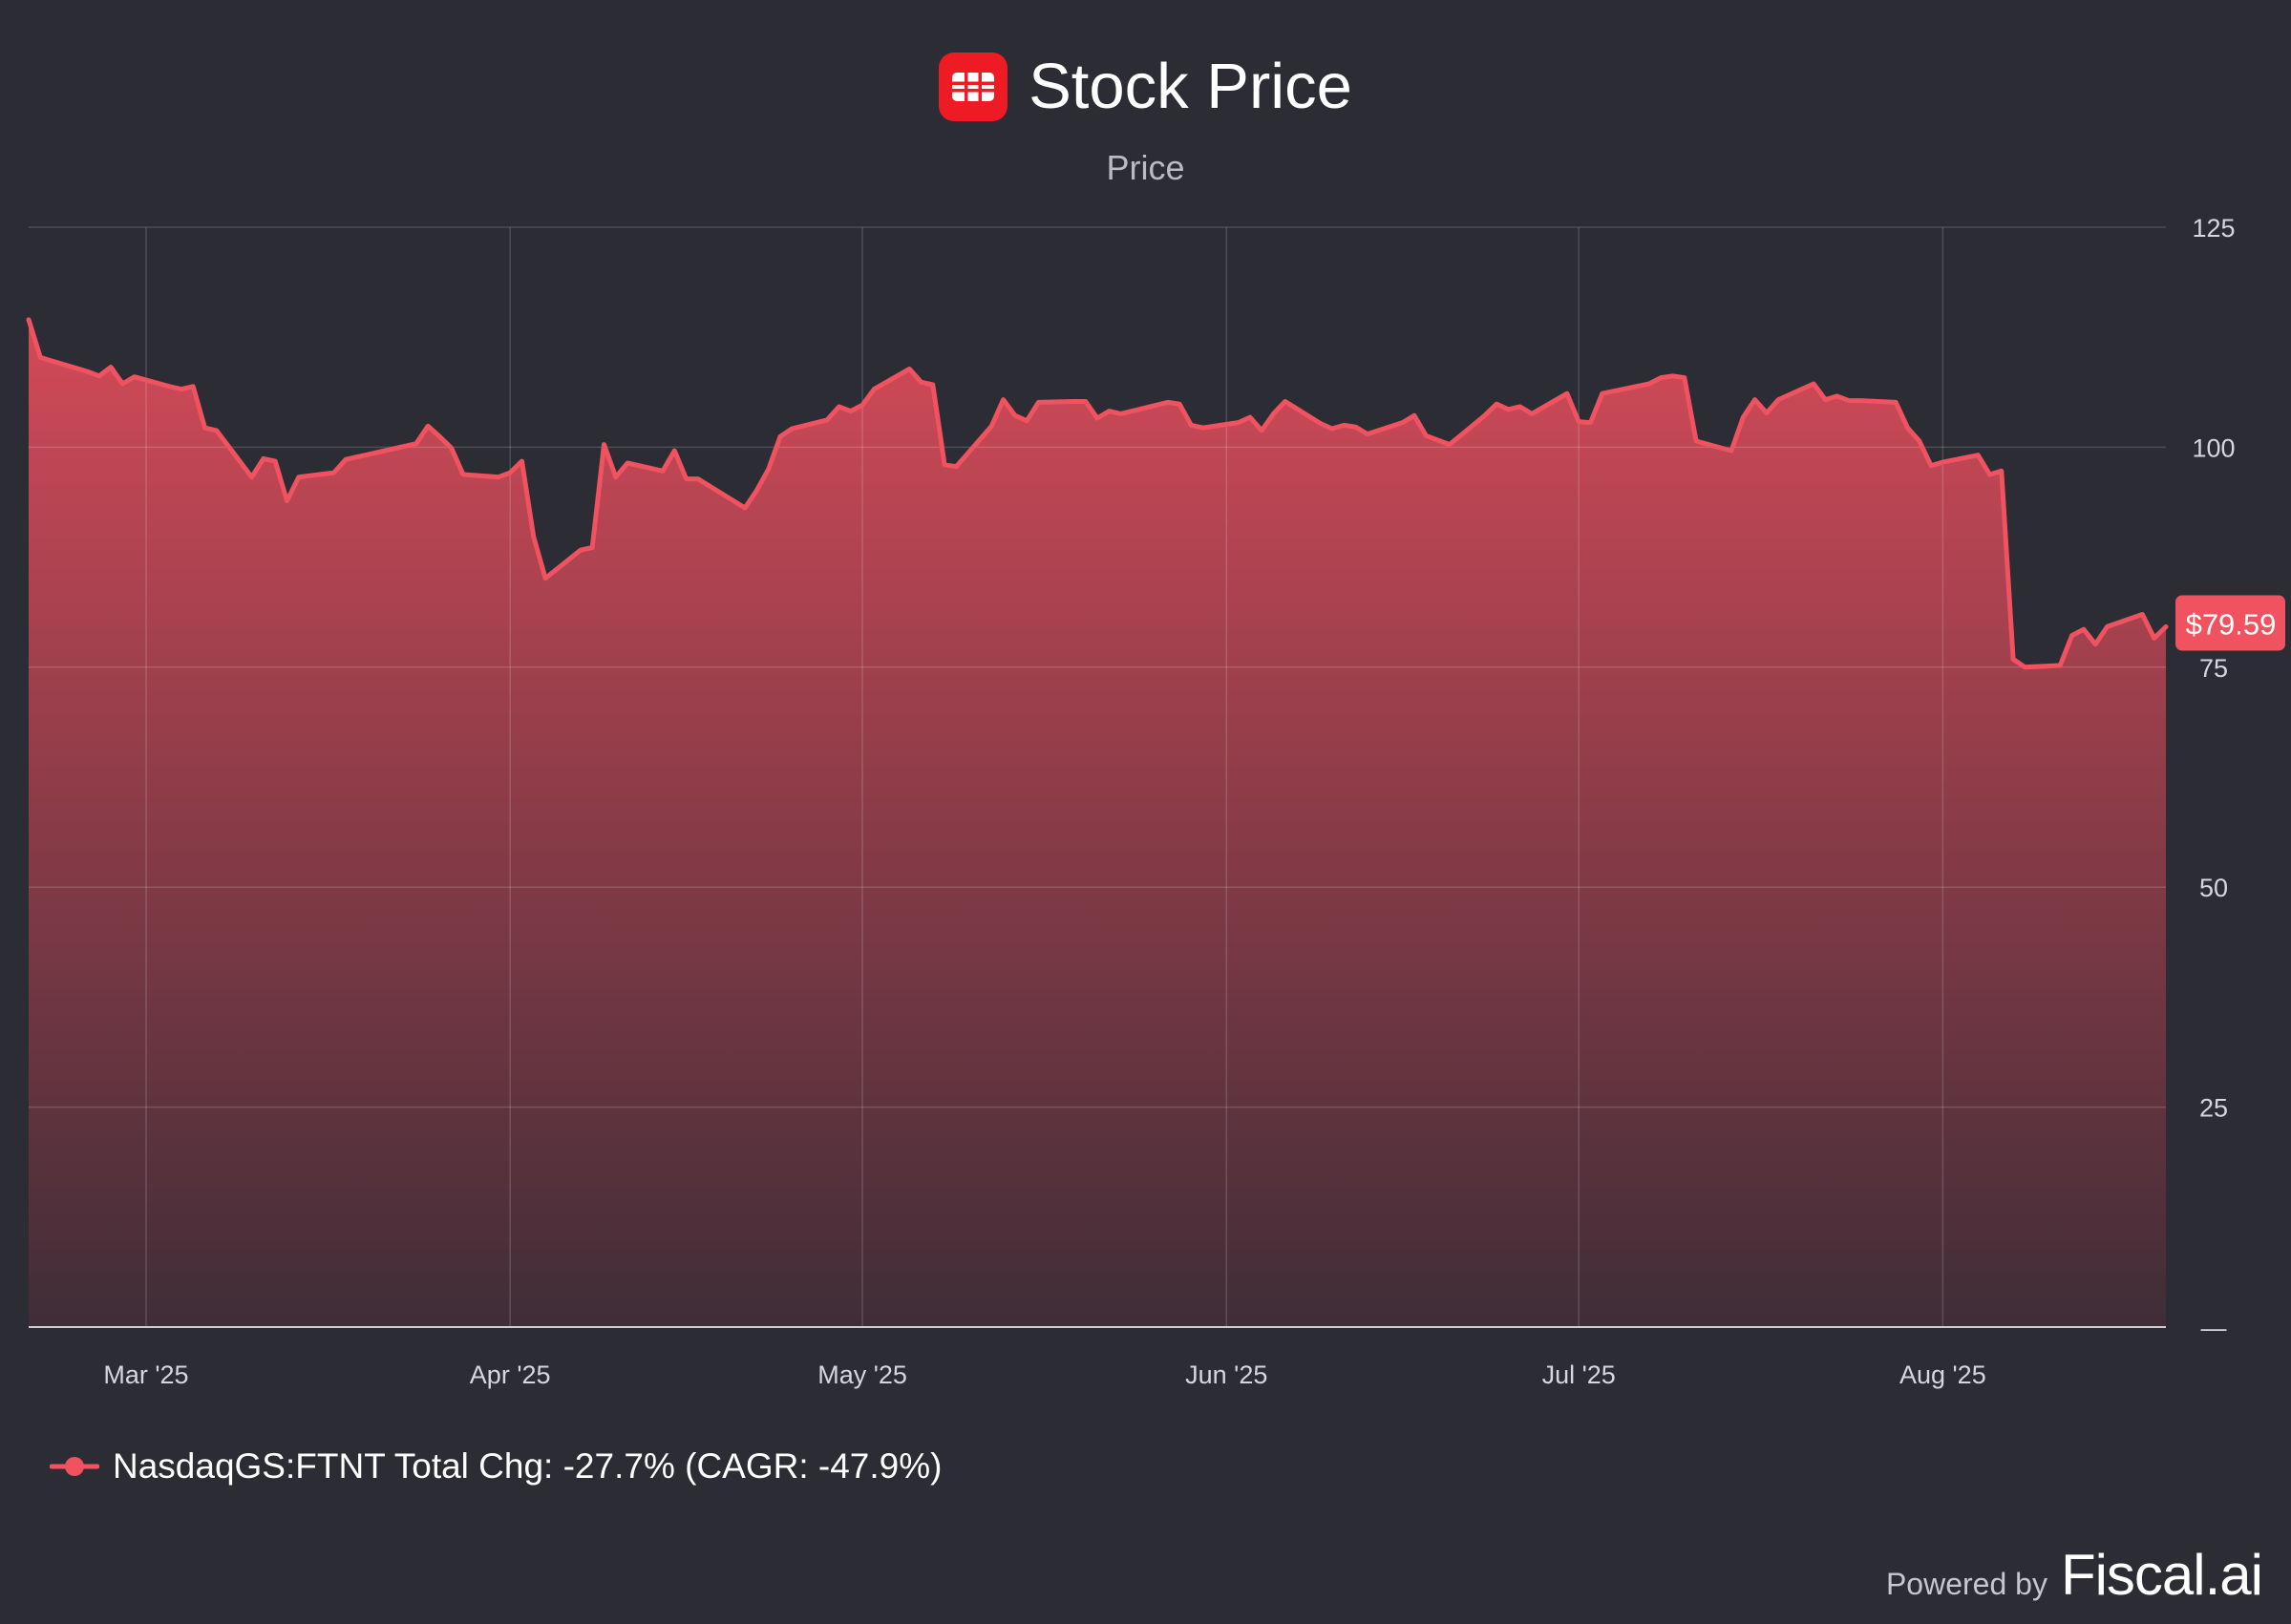 The width and height of the screenshot is (2291, 1624). I want to click on chart-subtitle: Price, so click(1145, 167).